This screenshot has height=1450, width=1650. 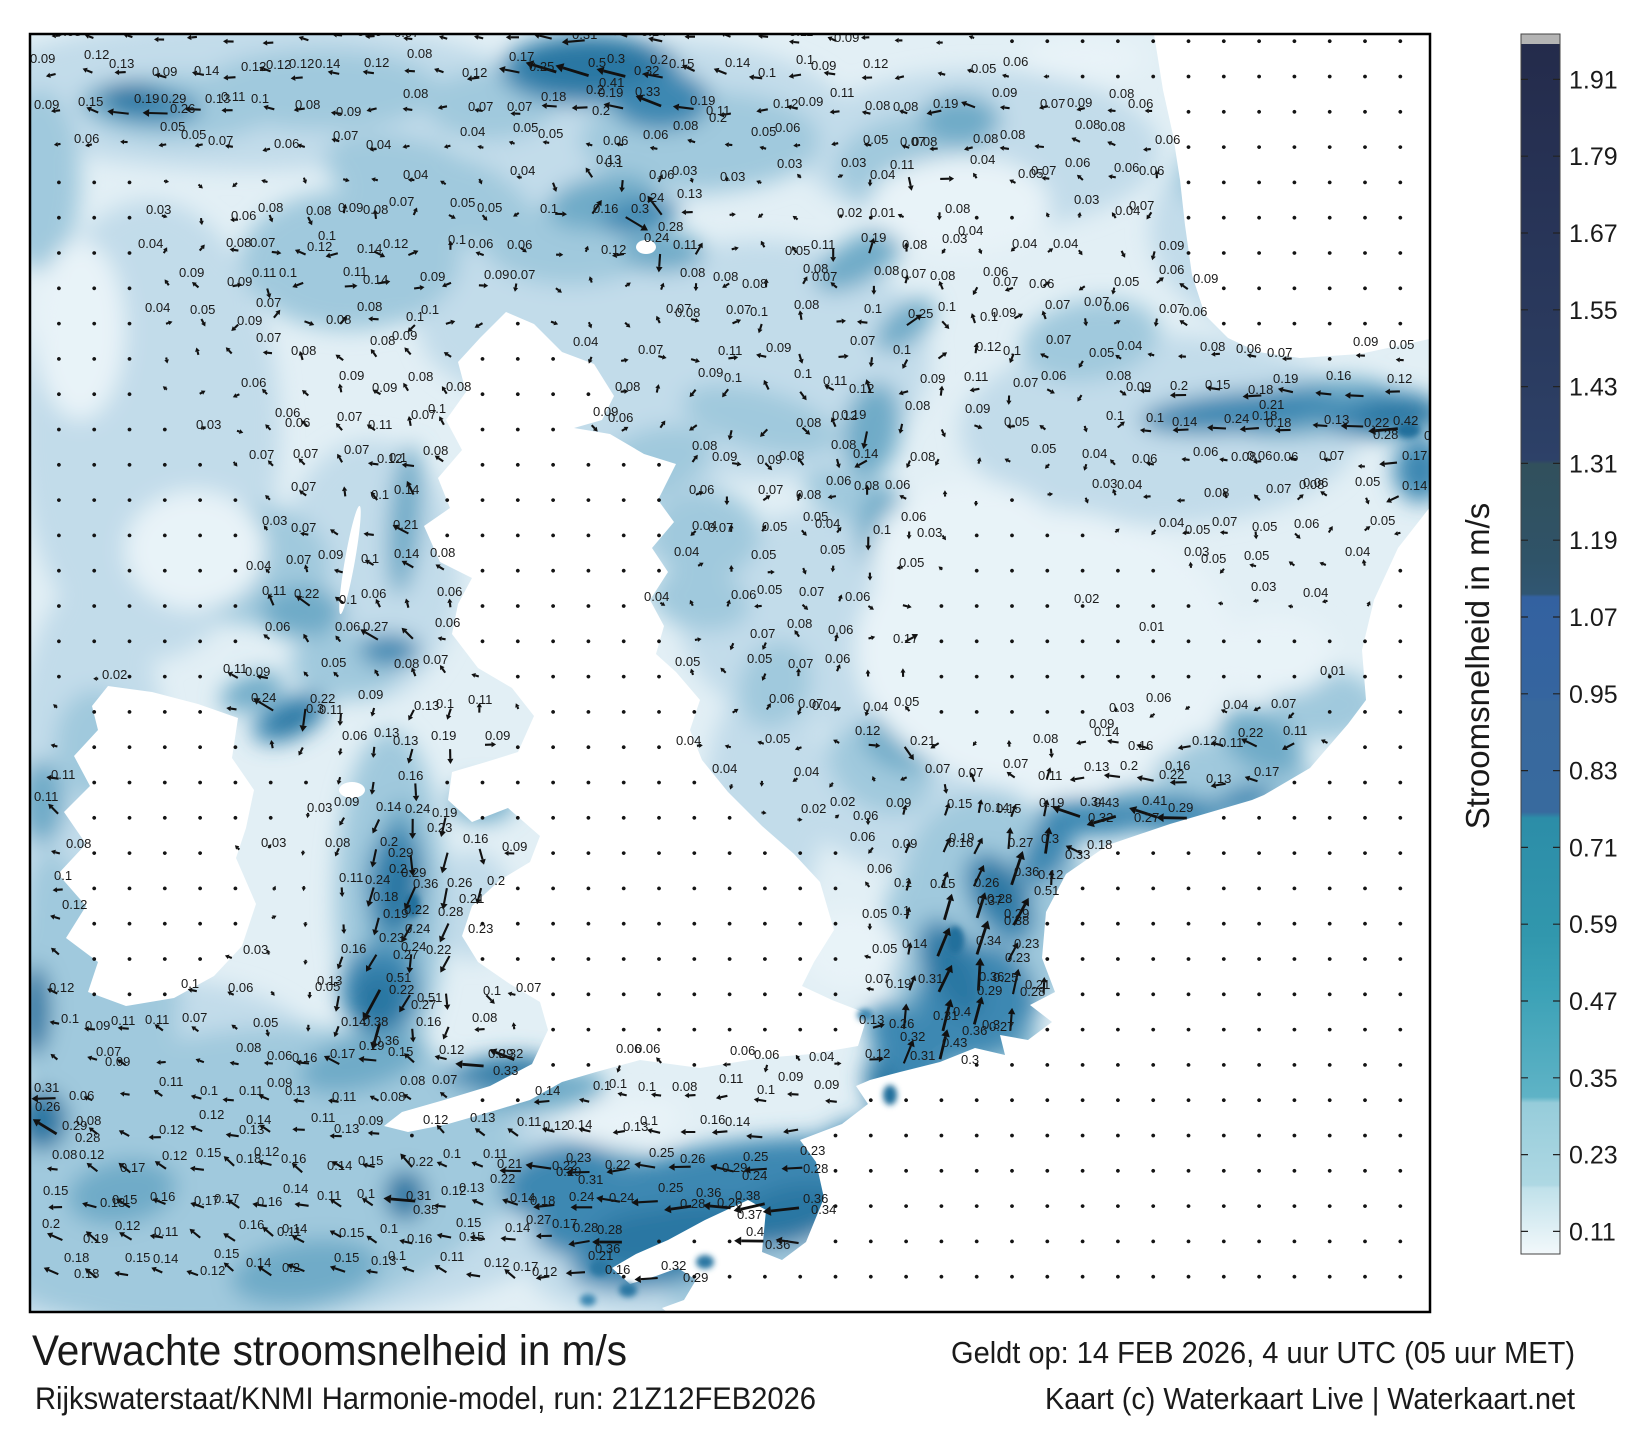 I want to click on svg-text: 0.26, so click(x=986, y=882).